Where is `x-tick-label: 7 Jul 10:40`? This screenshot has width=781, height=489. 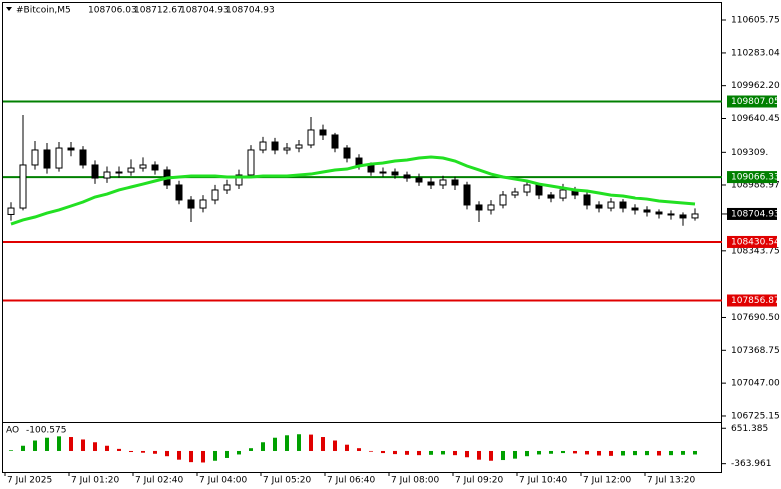 x-tick-label: 7 Jul 10:40 is located at coordinates (543, 481).